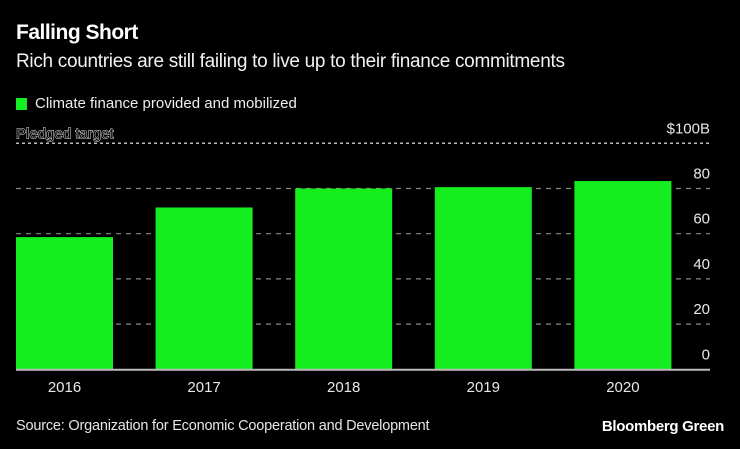  I want to click on pledged-target-label: Pledged target, so click(65, 133).